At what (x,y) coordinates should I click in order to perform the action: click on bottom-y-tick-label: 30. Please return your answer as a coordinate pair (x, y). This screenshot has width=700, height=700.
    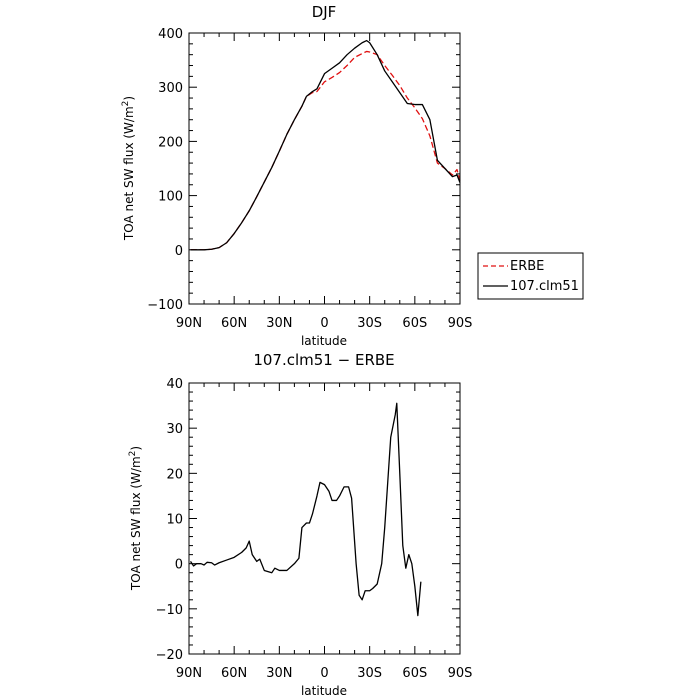
    Looking at the image, I should click on (174, 429).